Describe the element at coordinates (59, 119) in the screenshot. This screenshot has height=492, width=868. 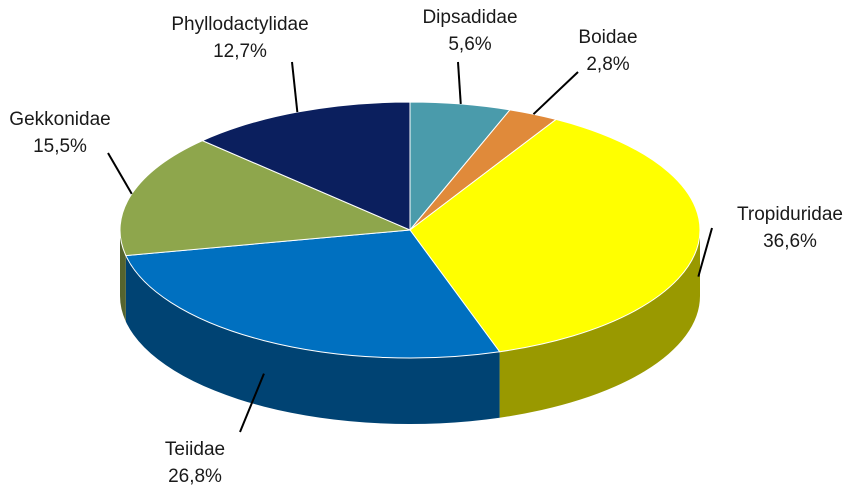
I see `slice-label: Gekkonidae` at that location.